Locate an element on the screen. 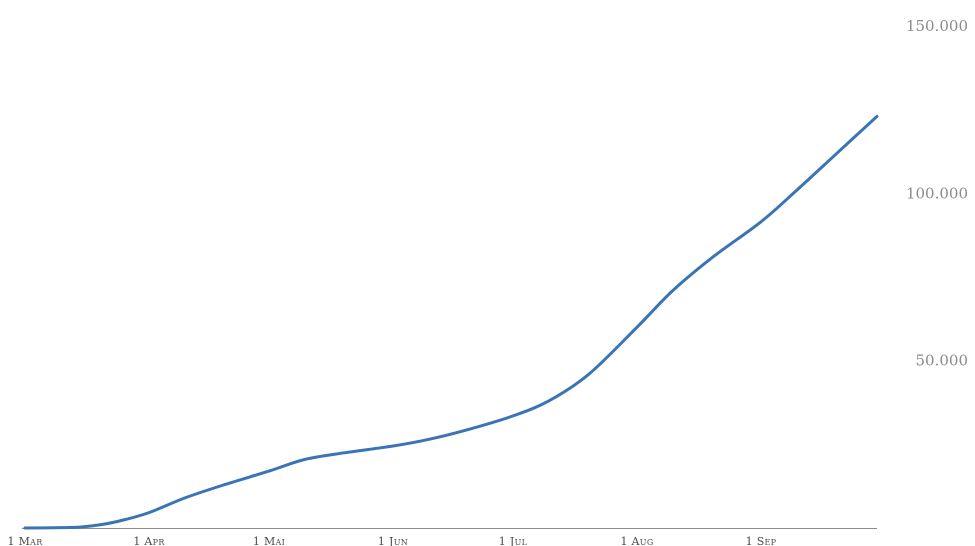 The height and width of the screenshot is (546, 975). x-tick-label: 1 Aug is located at coordinates (636, 540).